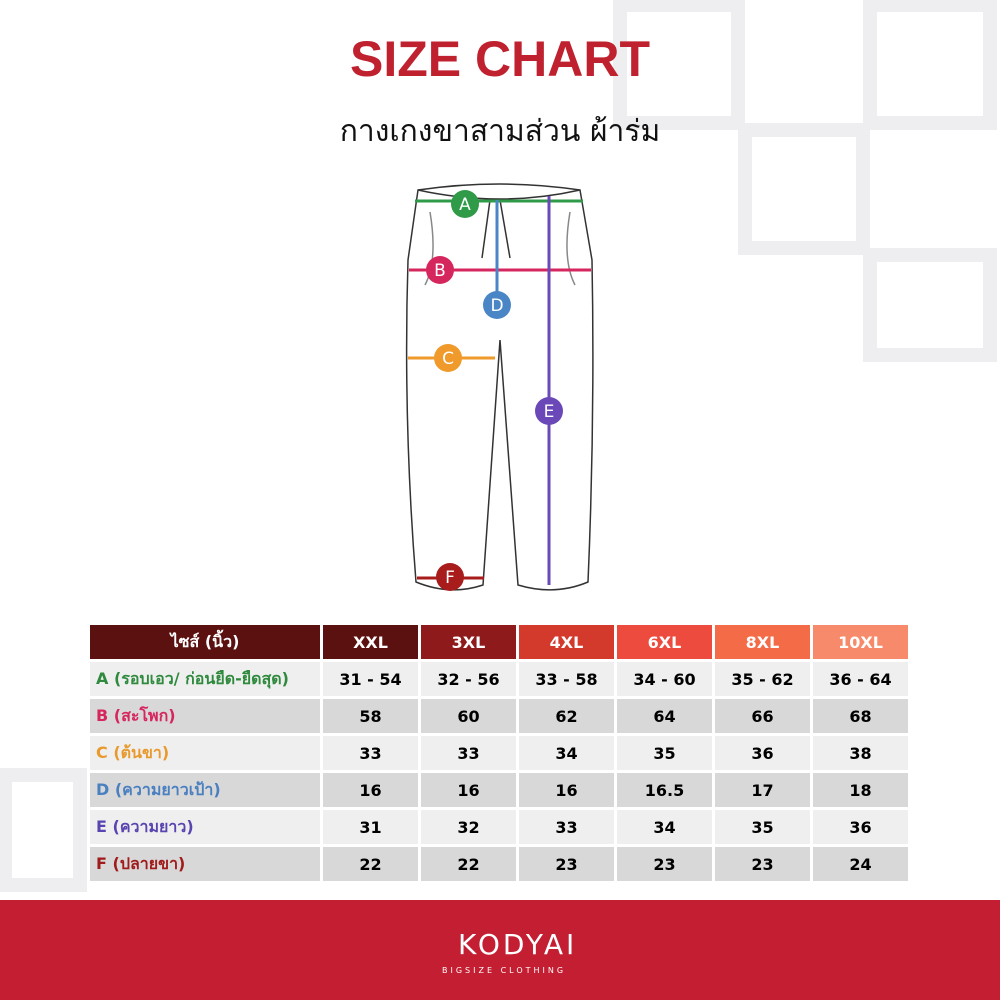 This screenshot has width=1000, height=1000. I want to click on size-row: D (ความยาวเป้า) 16 16 16 16.5 17 18, so click(499, 790).